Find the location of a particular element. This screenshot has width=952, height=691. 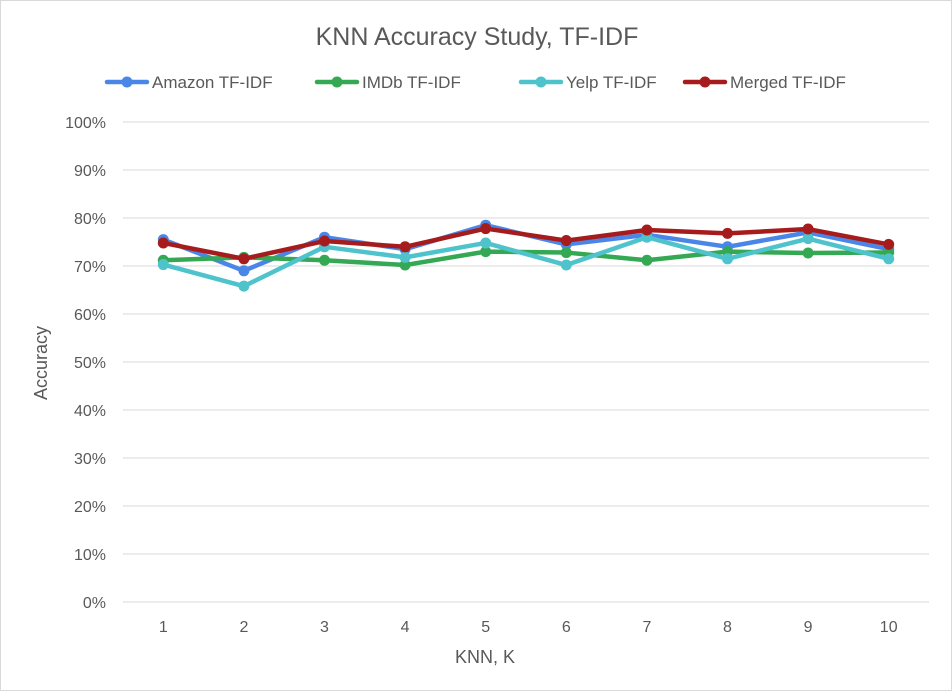

x-tick-label: 6 is located at coordinates (566, 627).